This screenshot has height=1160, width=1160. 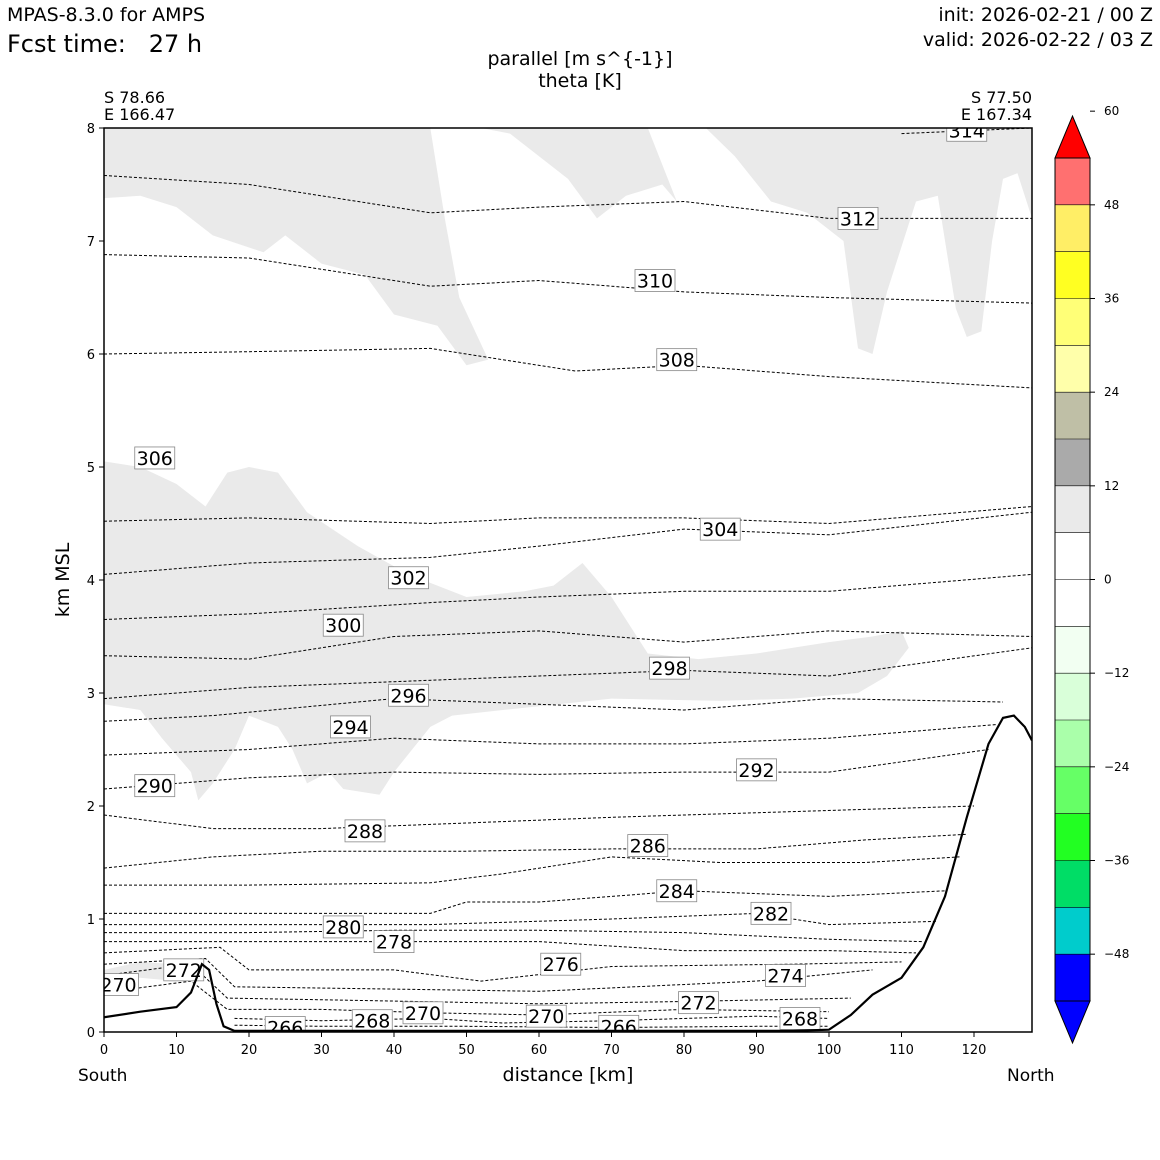 I want to click on theta-label-278-0: 278, so click(x=394, y=942).